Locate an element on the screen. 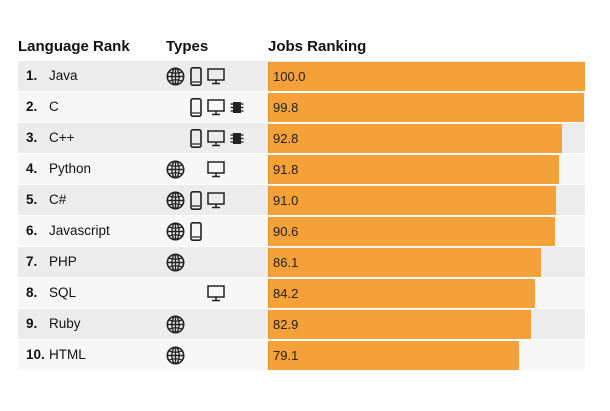  language-name: C is located at coordinates (54, 106).